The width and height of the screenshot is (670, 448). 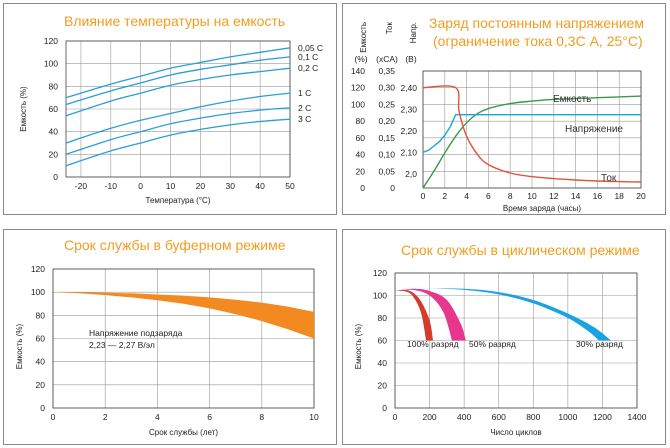 I want to click on axis-header: Емкость, so click(x=363, y=37).